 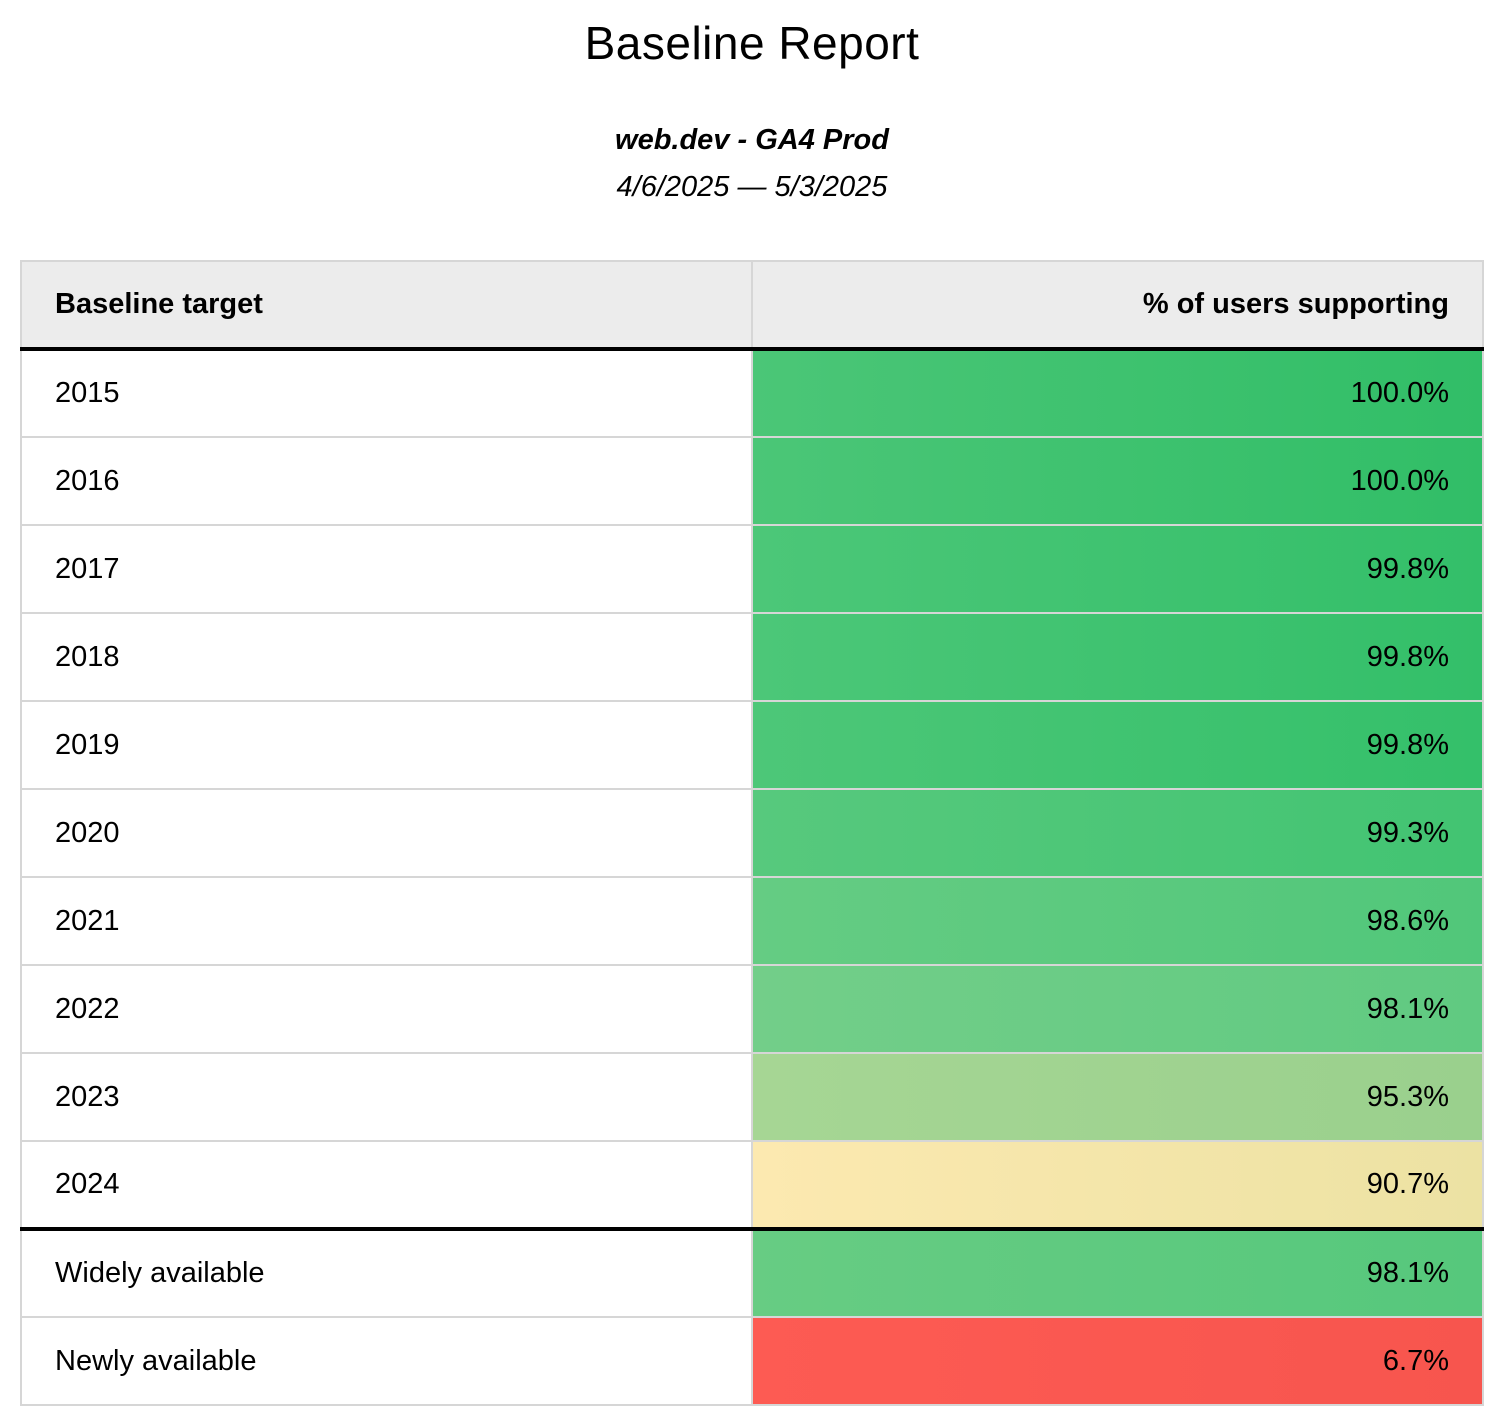 What do you see at coordinates (386, 305) in the screenshot?
I see `column-header-baseline-target: Baseline target` at bounding box center [386, 305].